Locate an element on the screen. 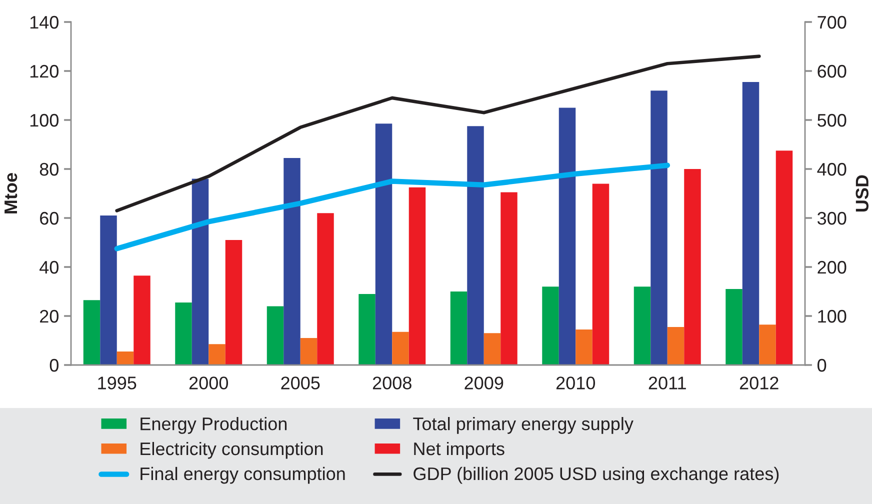 The height and width of the screenshot is (504, 872). y-axis-title: Mtoe is located at coordinates (11, 193).